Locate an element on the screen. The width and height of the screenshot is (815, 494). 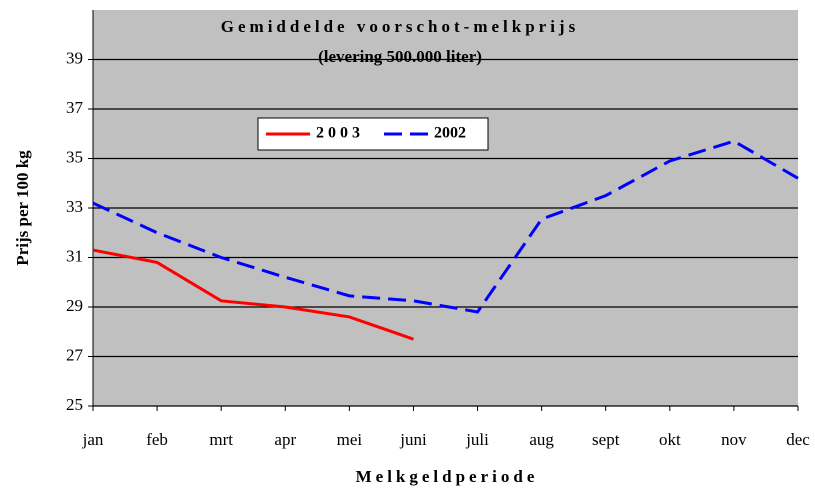
x-tick-label: feb is located at coordinates (157, 439).